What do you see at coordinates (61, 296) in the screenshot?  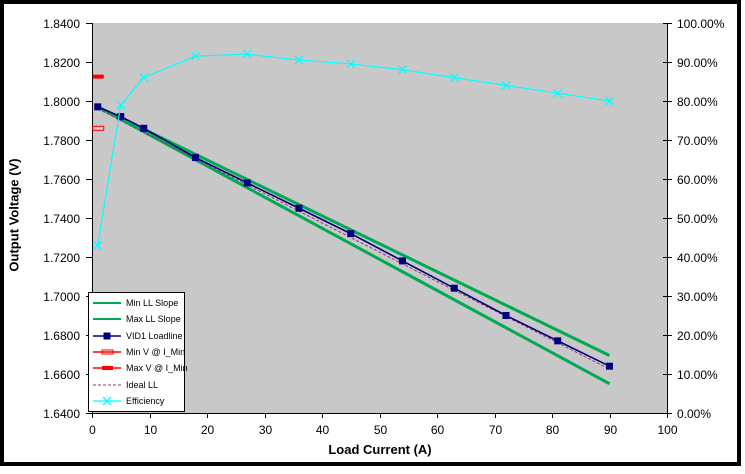 I see `left-axis-tick-label: 1.7000` at bounding box center [61, 296].